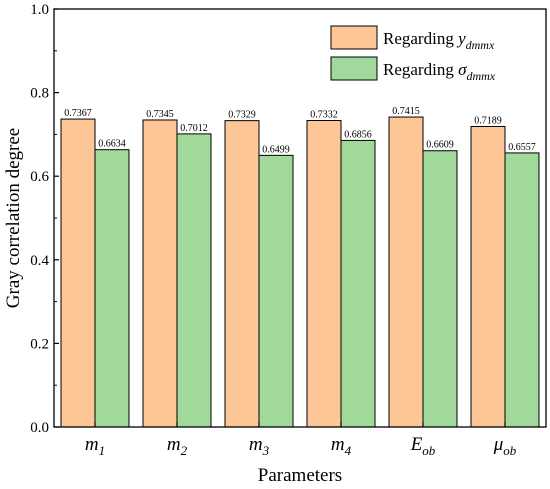 This screenshot has height=489, width=550. Describe the element at coordinates (324, 115) in the screenshot. I see `data-label: 0.7332` at that location.